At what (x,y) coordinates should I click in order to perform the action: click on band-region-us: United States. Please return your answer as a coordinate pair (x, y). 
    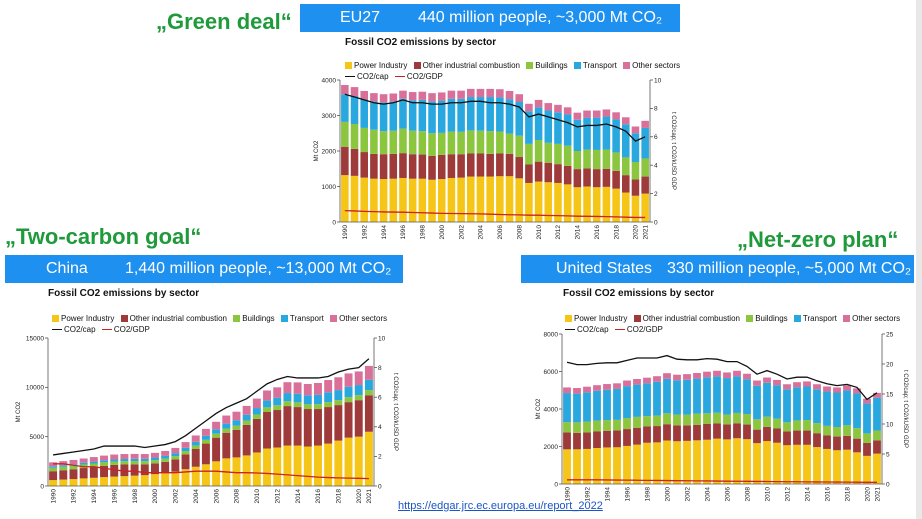
    Looking at the image, I should click on (604, 268).